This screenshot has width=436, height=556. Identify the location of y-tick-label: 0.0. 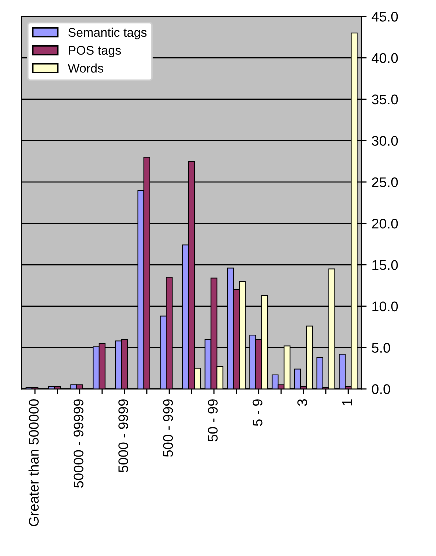
(381, 389).